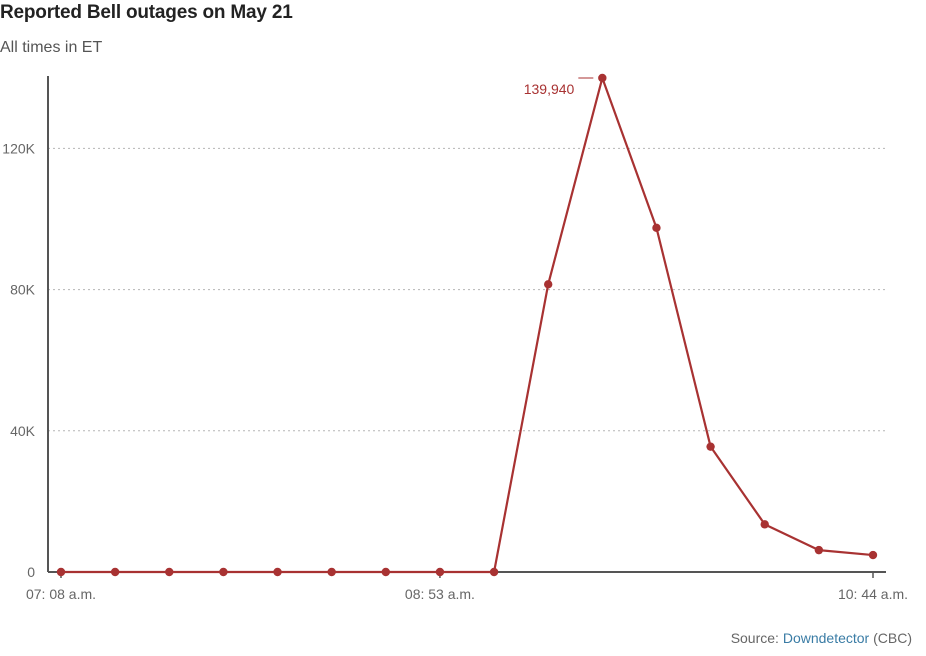  I want to click on x-tick-label: 08: 53 a.m., so click(440, 594).